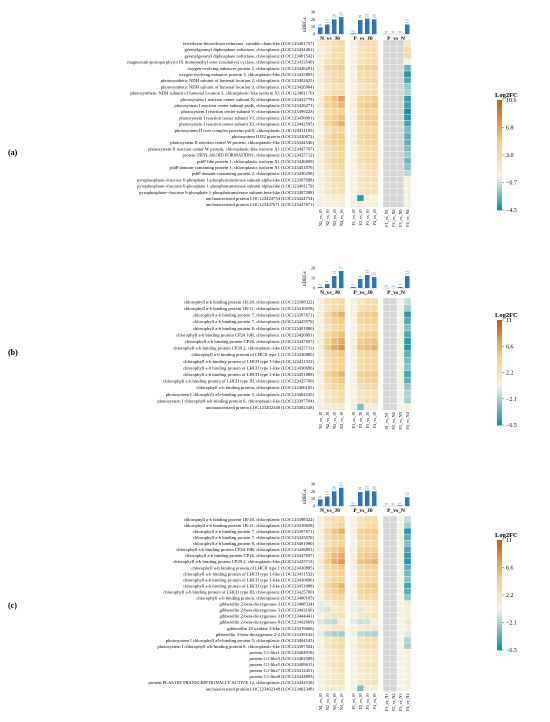 The image size is (550, 722). Describe the element at coordinates (360, 420) in the screenshot. I see `column-label: P2_vs_J0` at that location.